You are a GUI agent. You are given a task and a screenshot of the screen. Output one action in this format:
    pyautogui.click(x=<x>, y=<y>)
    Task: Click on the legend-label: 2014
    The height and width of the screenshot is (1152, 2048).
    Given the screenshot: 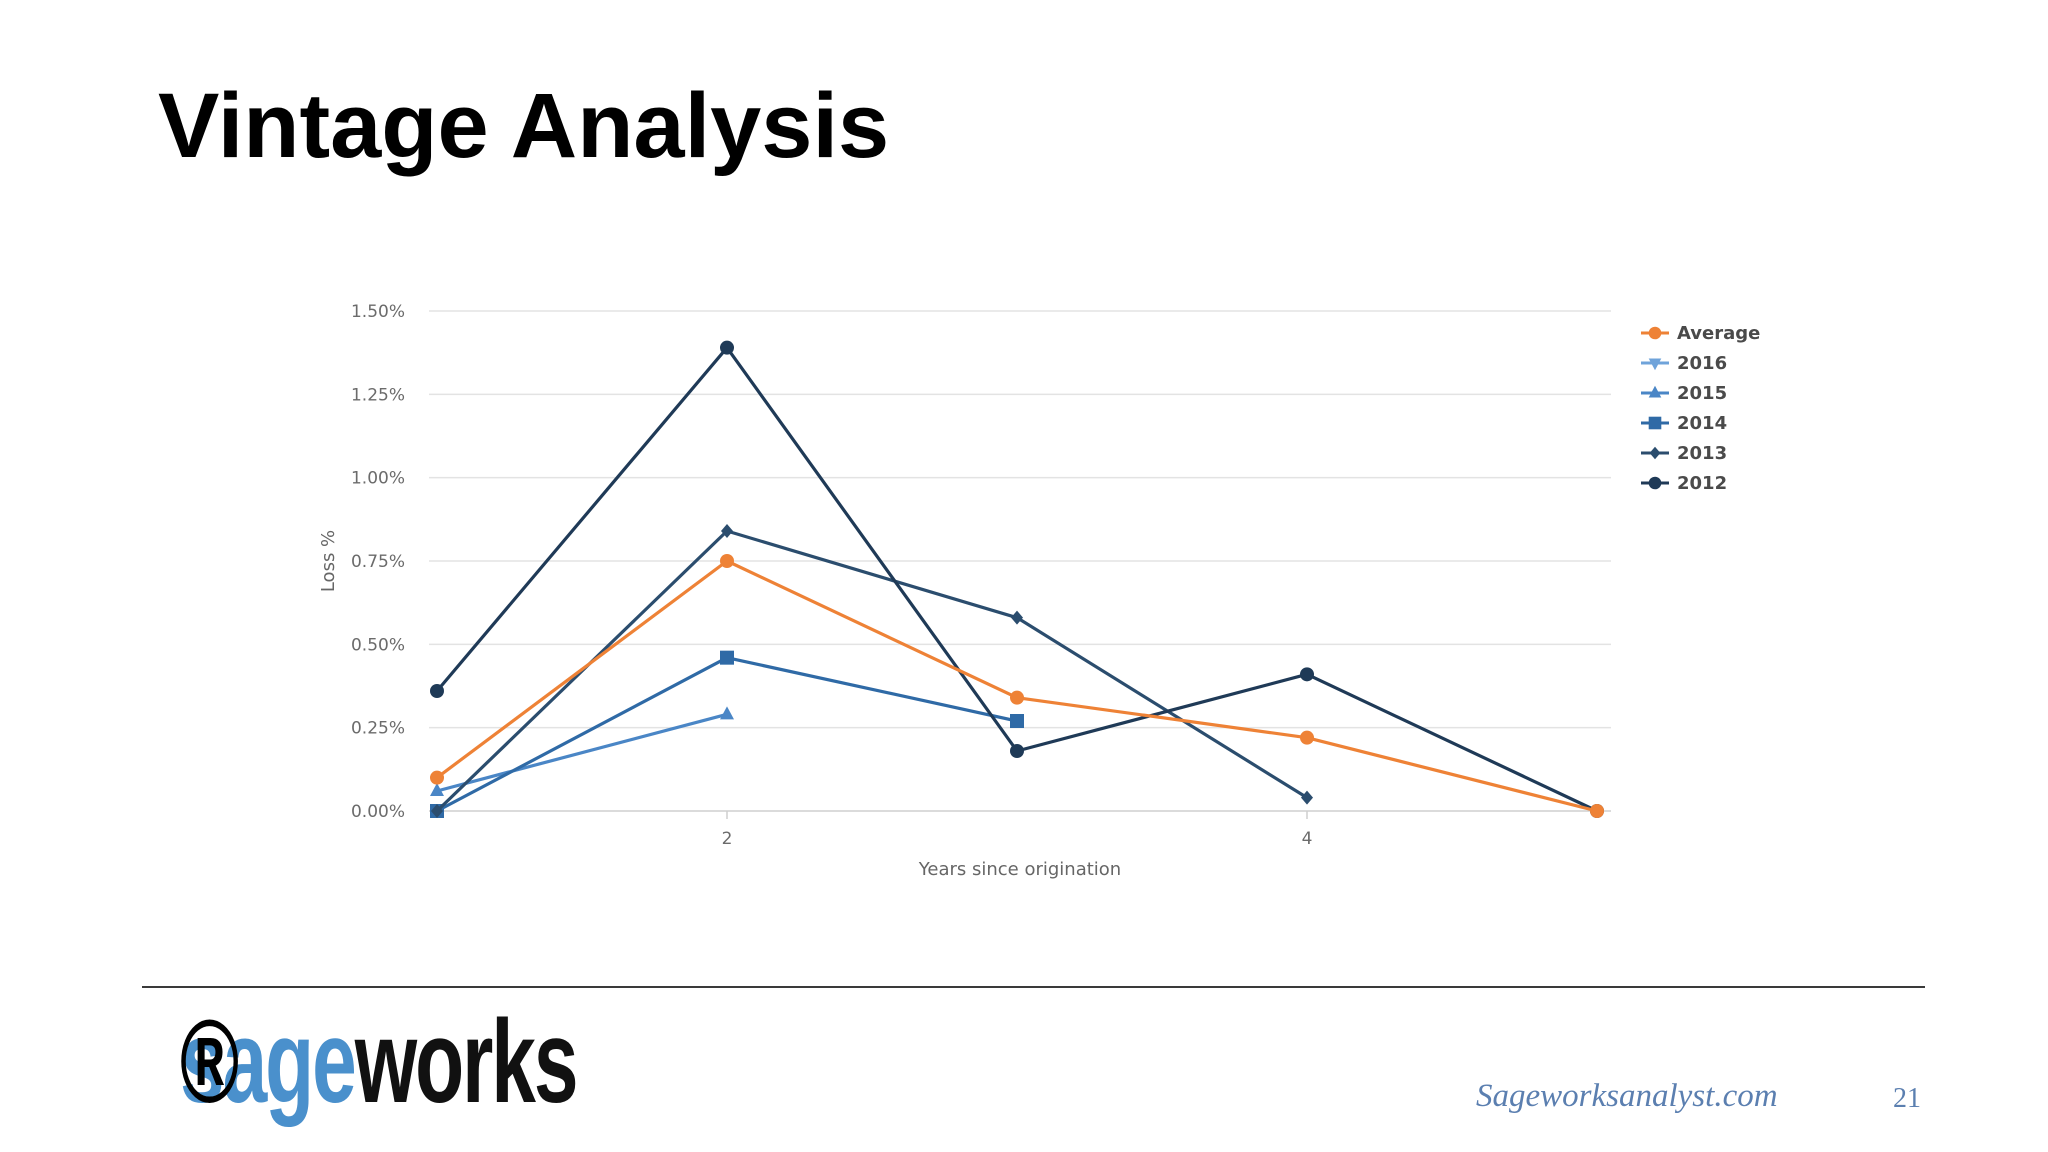 What is the action you would take?
    pyautogui.click(x=1702, y=423)
    